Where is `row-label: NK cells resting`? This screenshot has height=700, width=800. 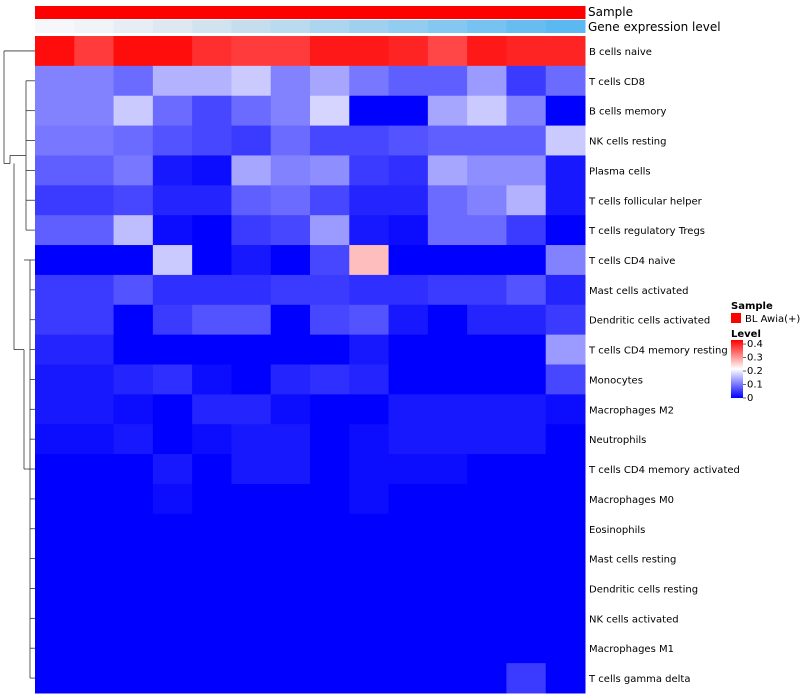
row-label: NK cells resting is located at coordinates (627, 142).